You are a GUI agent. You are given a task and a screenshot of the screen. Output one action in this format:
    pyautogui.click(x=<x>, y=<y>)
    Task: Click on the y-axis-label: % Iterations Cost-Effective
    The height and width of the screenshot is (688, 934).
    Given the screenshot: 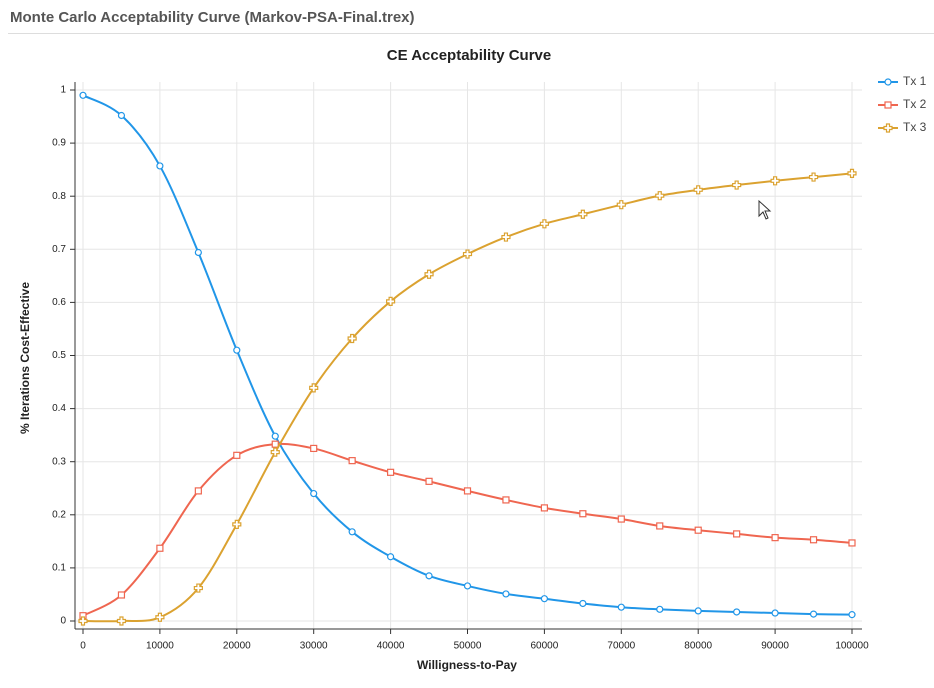 What is the action you would take?
    pyautogui.click(x=25, y=358)
    